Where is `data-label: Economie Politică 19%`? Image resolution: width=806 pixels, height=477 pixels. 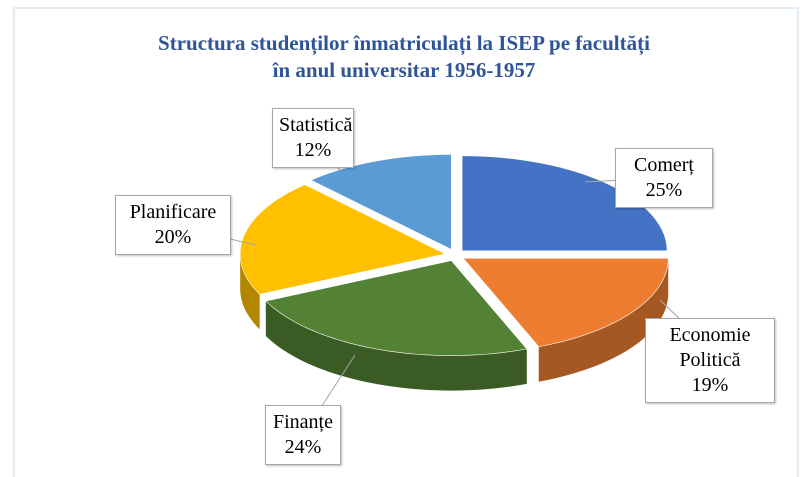 data-label: Economie Politică 19% is located at coordinates (710, 360).